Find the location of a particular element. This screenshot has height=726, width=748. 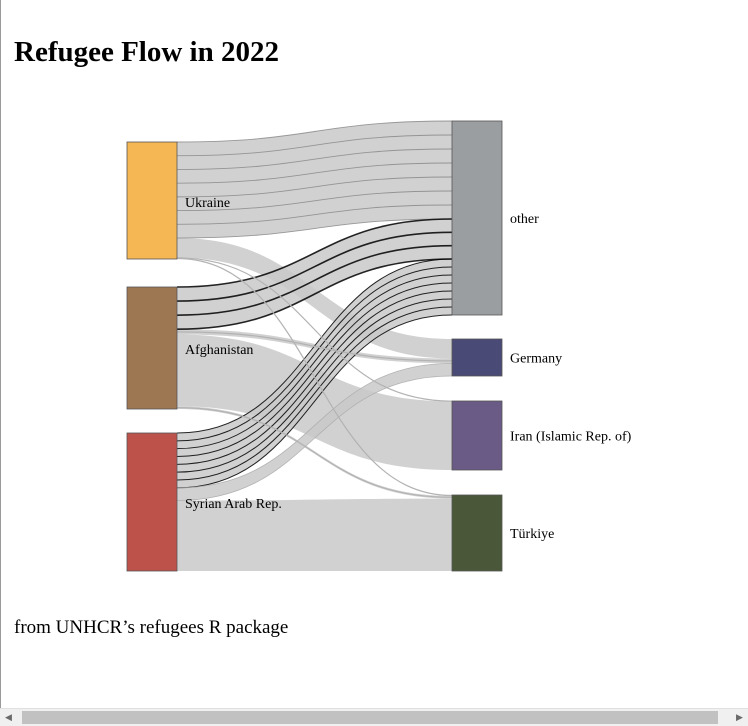

link-ukraine-to-other is located at coordinates (314, 180).